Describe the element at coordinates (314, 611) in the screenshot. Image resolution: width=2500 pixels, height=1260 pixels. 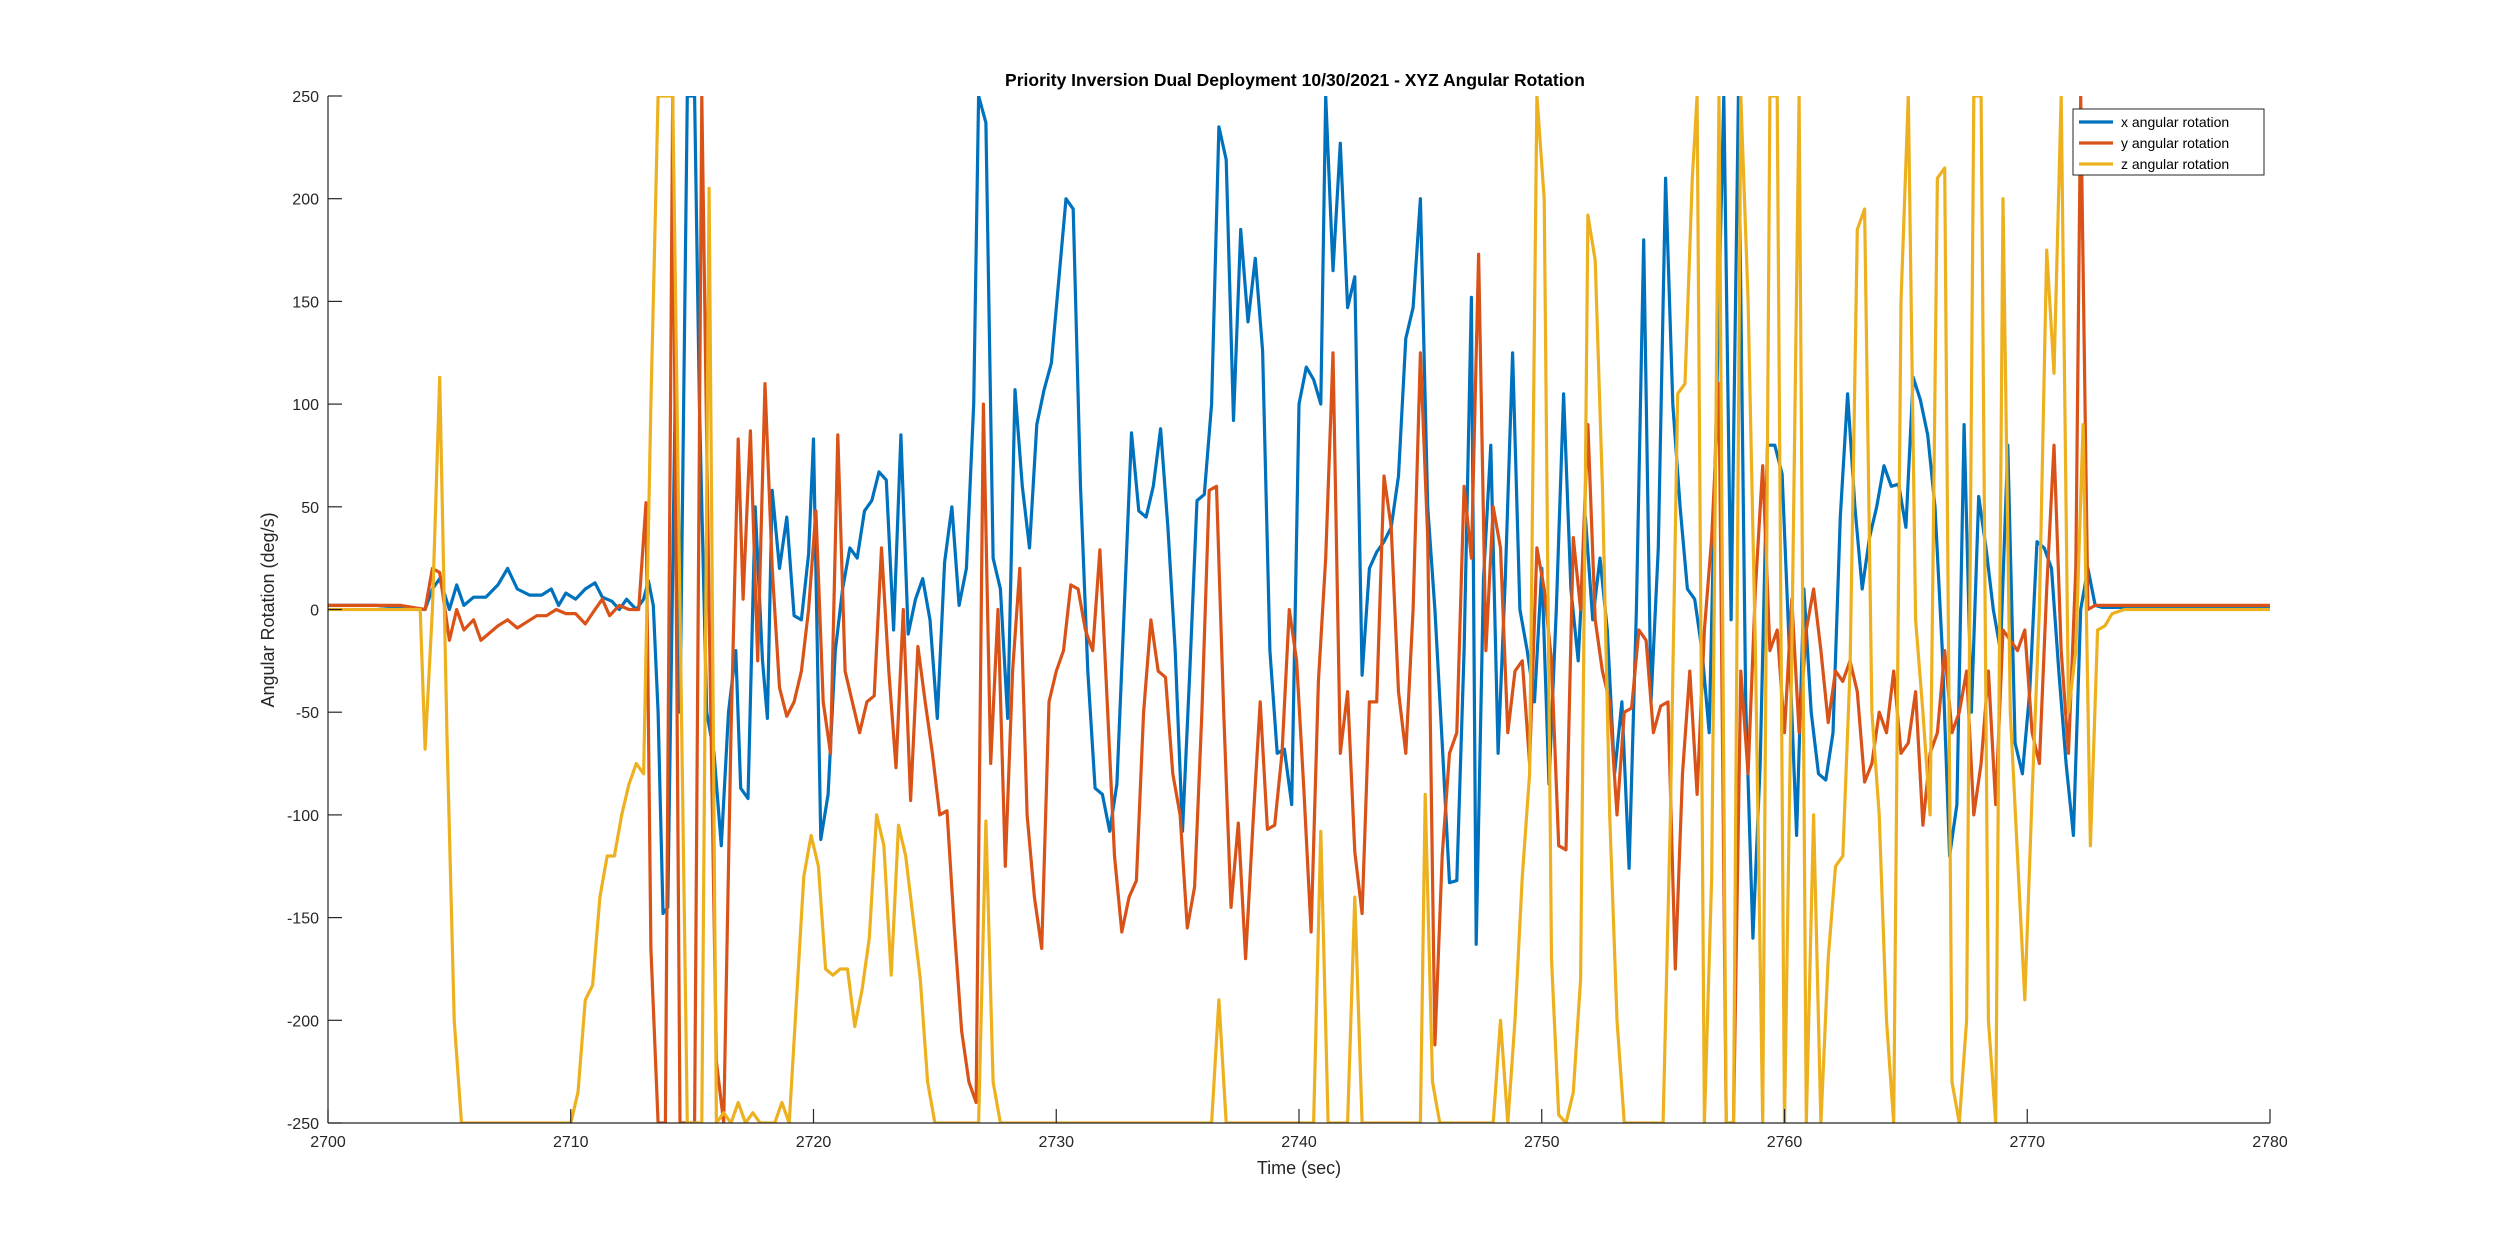
I see `y-tick-label: 0` at that location.